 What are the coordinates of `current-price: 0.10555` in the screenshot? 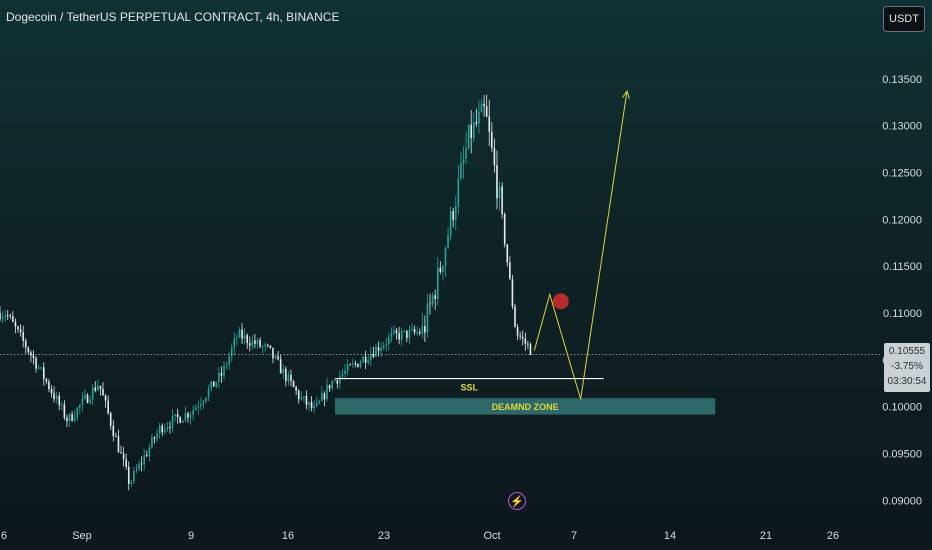 It's located at (907, 351).